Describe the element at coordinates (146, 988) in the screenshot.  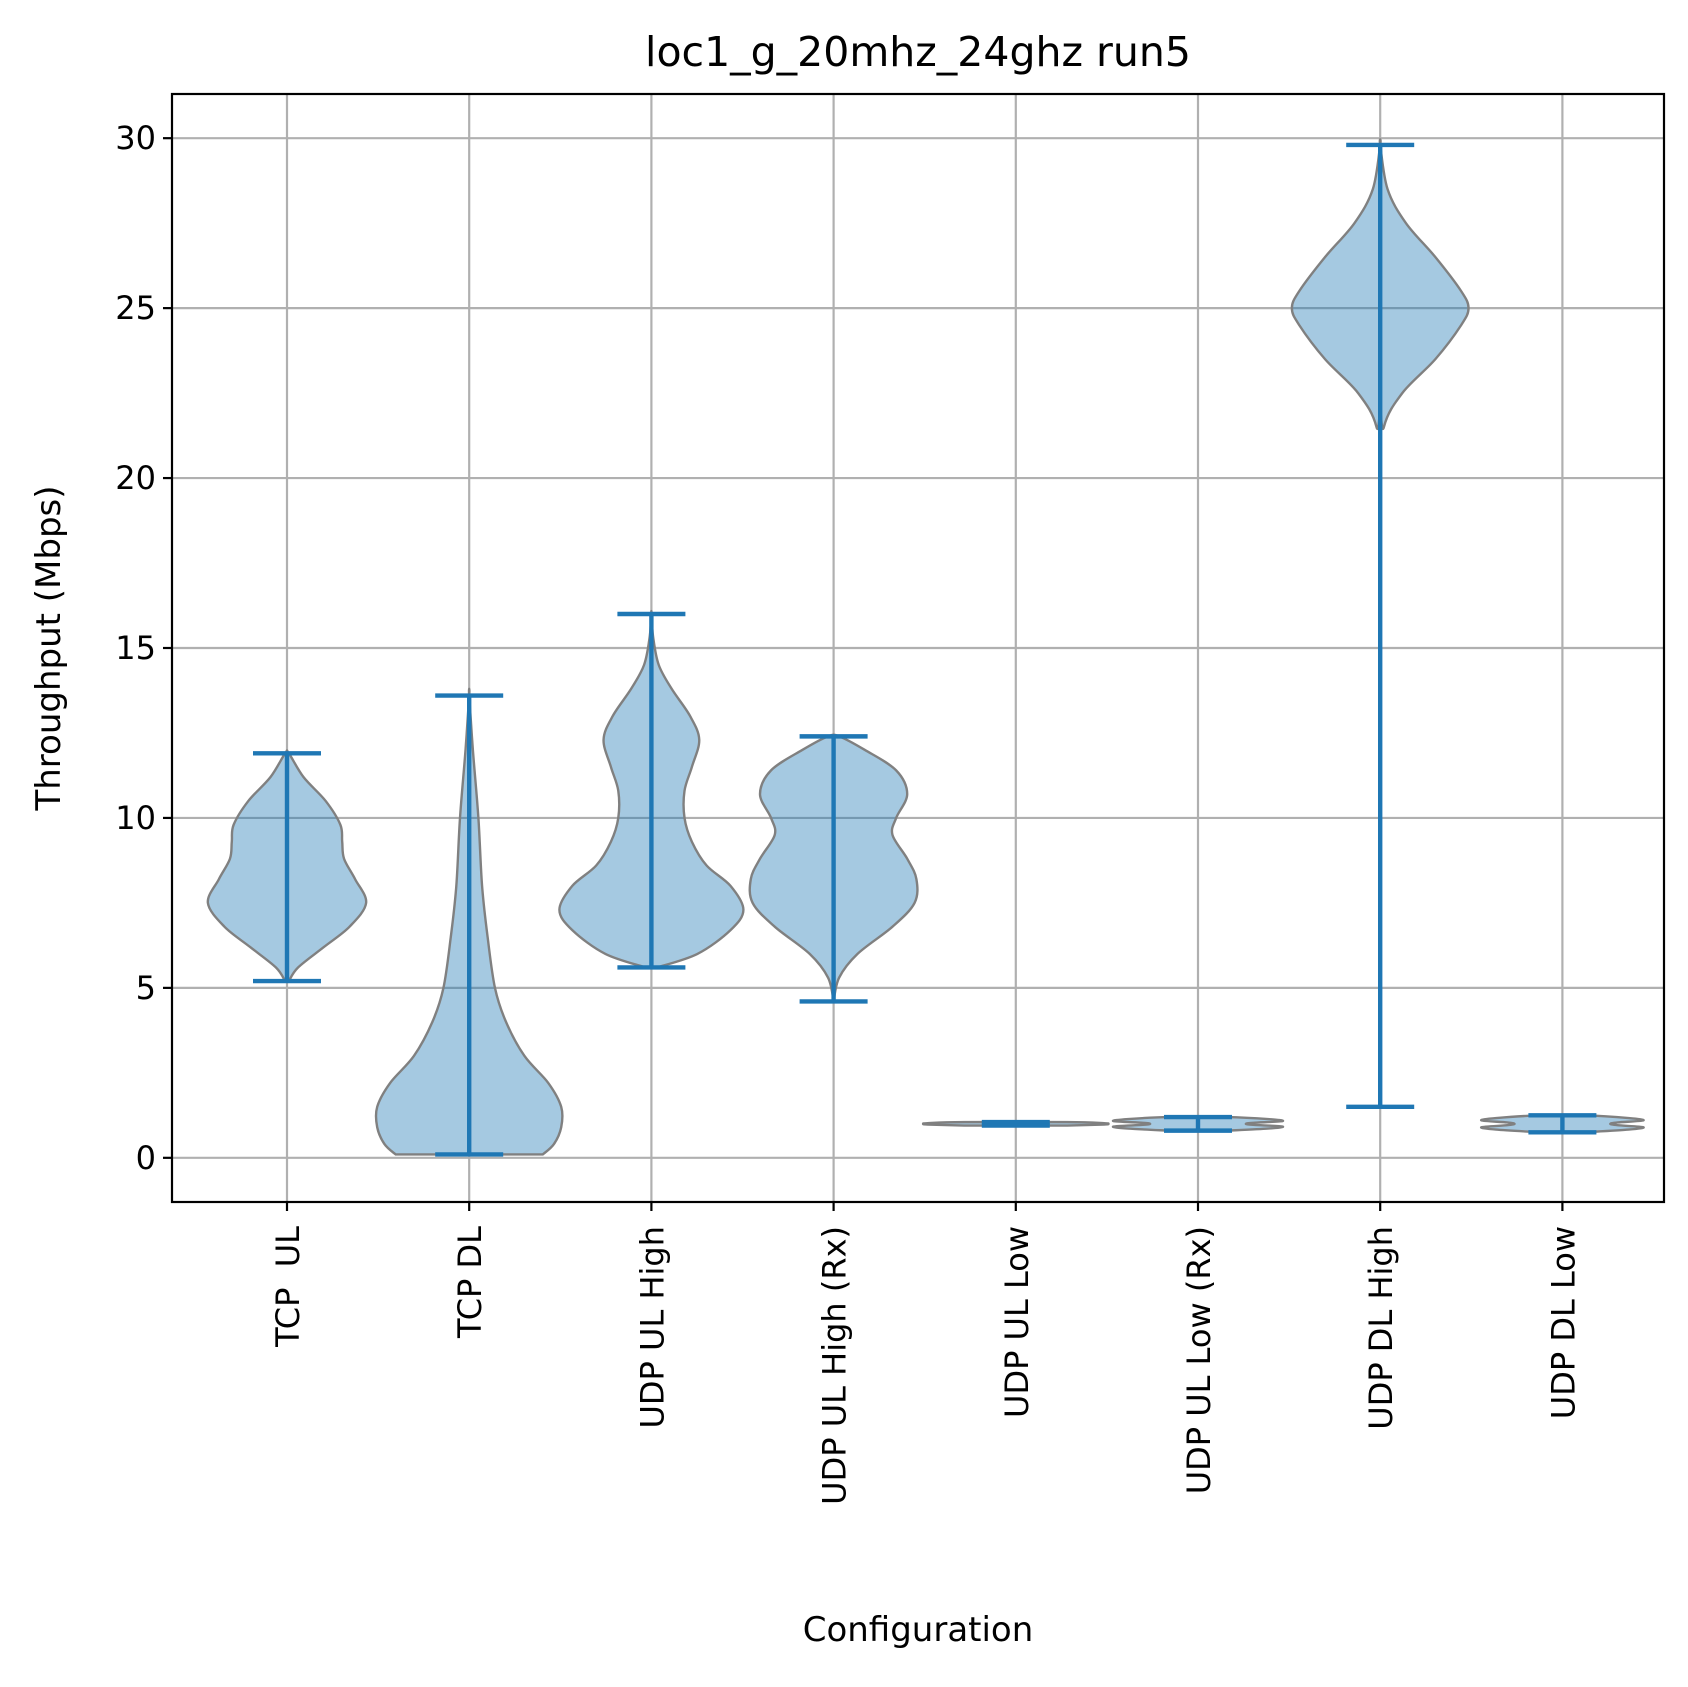
I see `y-tick-label: 5` at that location.